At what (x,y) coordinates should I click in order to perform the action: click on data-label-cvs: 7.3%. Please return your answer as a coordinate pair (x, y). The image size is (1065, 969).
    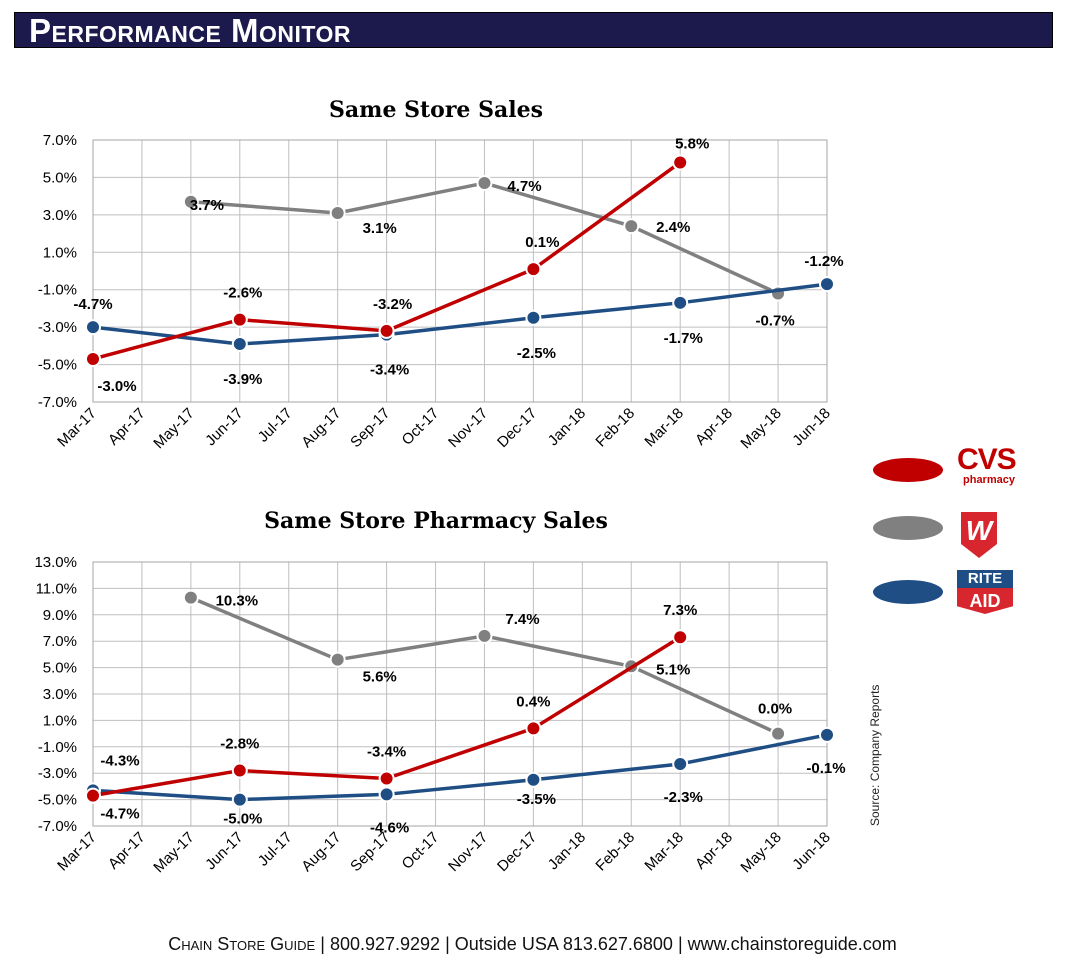
    Looking at the image, I should click on (680, 610).